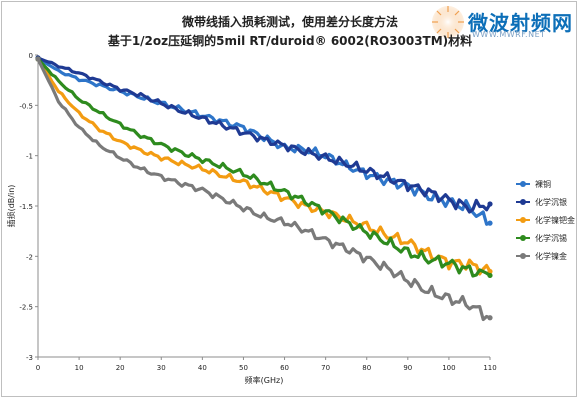 Image resolution: width=580 pixels, height=400 pixels. Describe the element at coordinates (551, 238) in the screenshot. I see `legend-label: 化学沉锡` at that location.